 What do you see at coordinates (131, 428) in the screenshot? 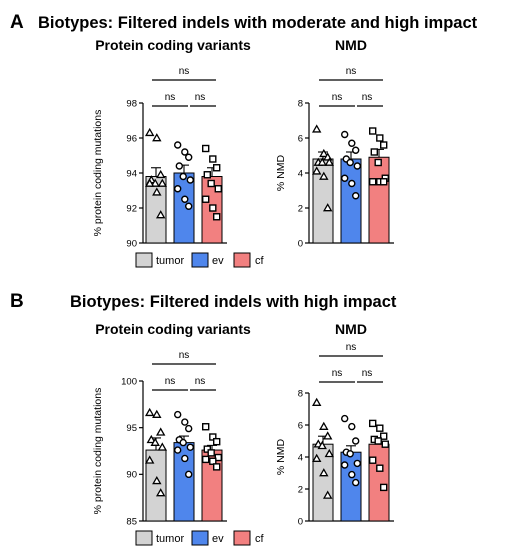
I see `y-tick-label: 95` at bounding box center [131, 428].